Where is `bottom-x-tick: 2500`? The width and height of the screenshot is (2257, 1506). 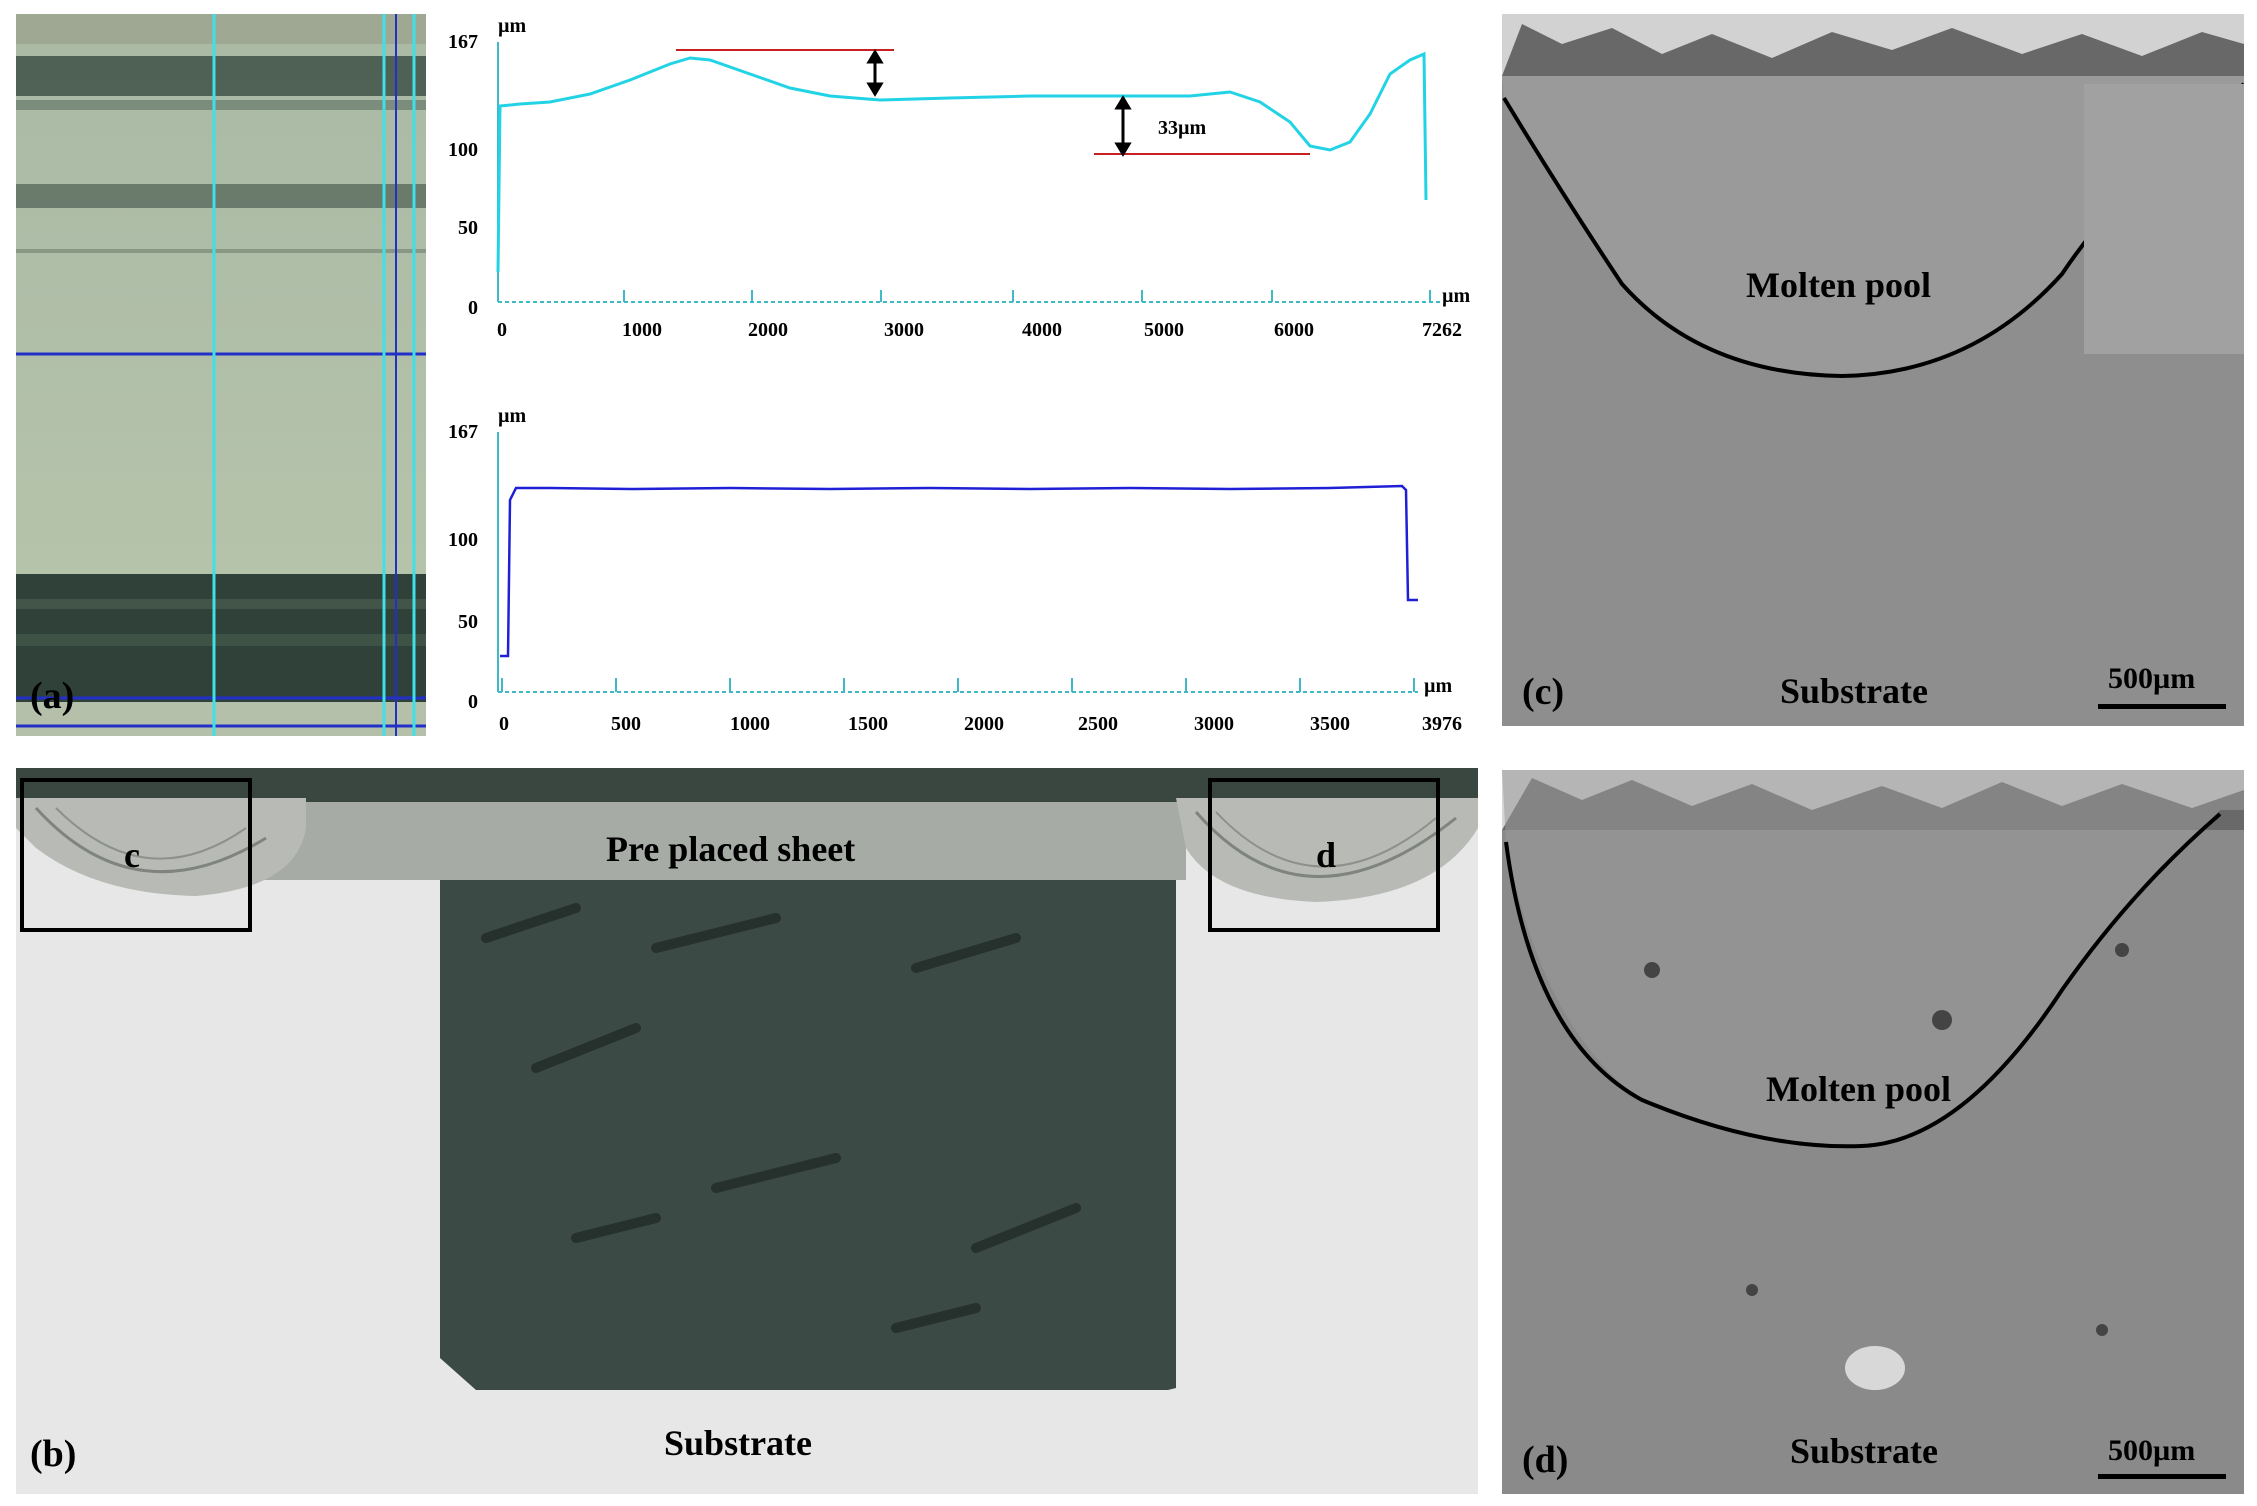
bottom-x-tick: 2500 is located at coordinates (1098, 724).